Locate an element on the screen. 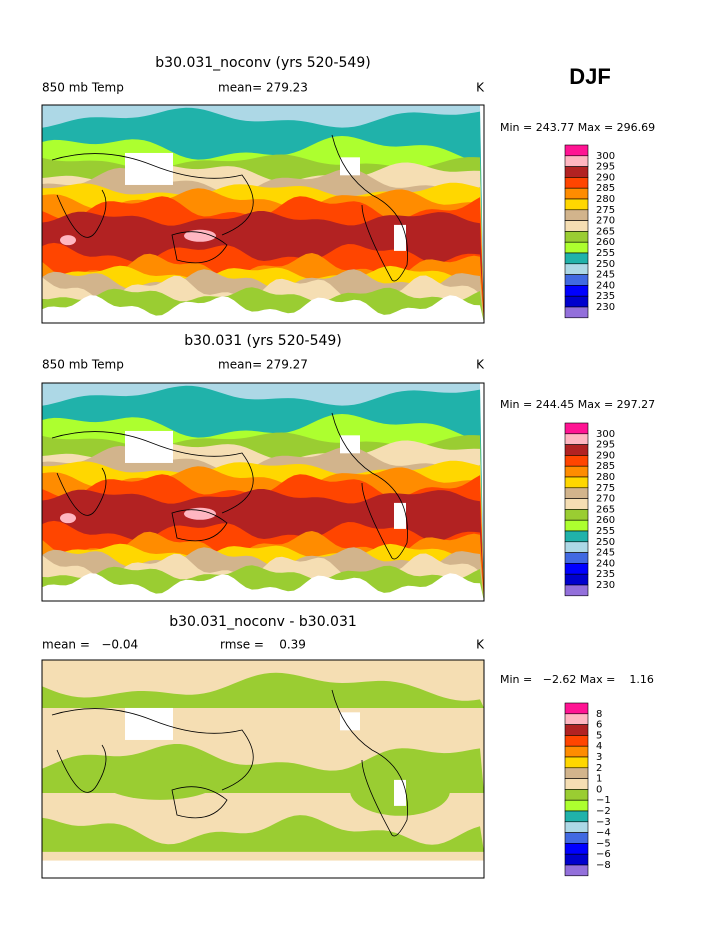  center-label: mean= 279.23 is located at coordinates (263, 88).